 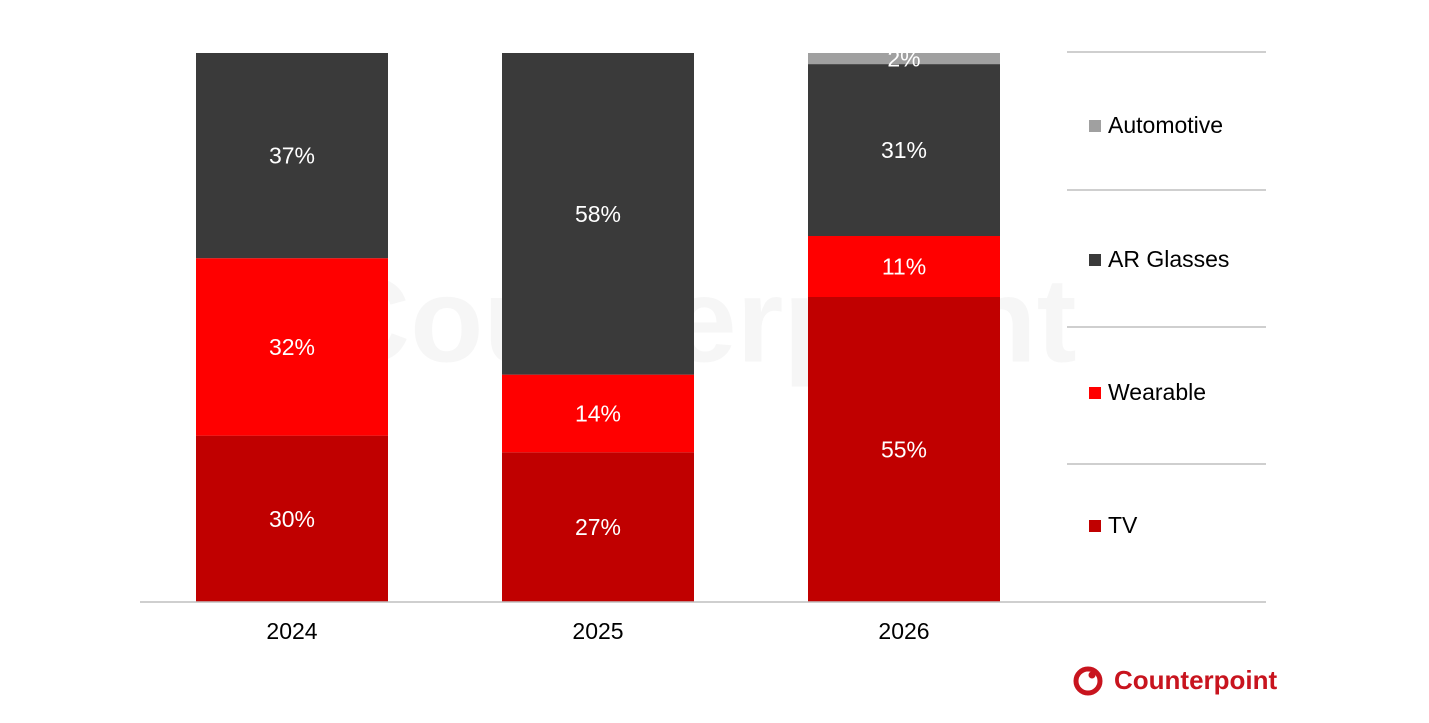 I want to click on data-label: 14%, so click(x=598, y=414).